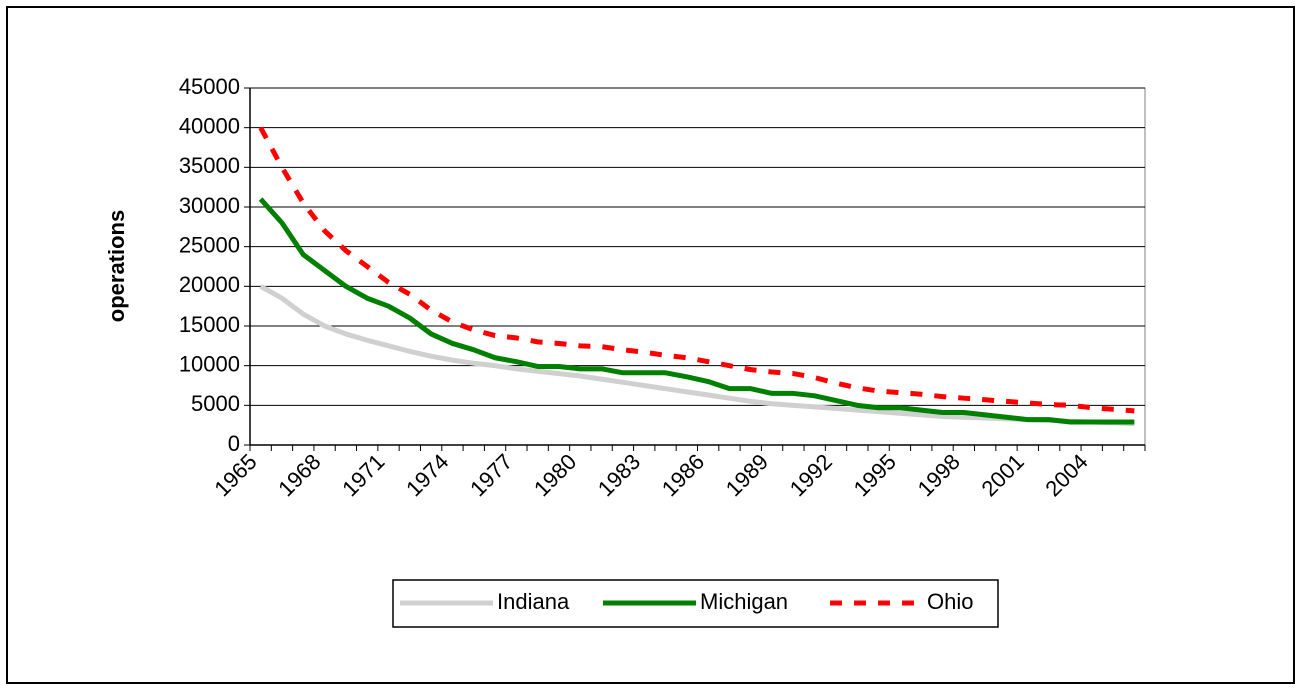 Image resolution: width=1301 pixels, height=690 pixels. Describe the element at coordinates (209, 86) in the screenshot. I see `y-tick-label: 45000` at that location.